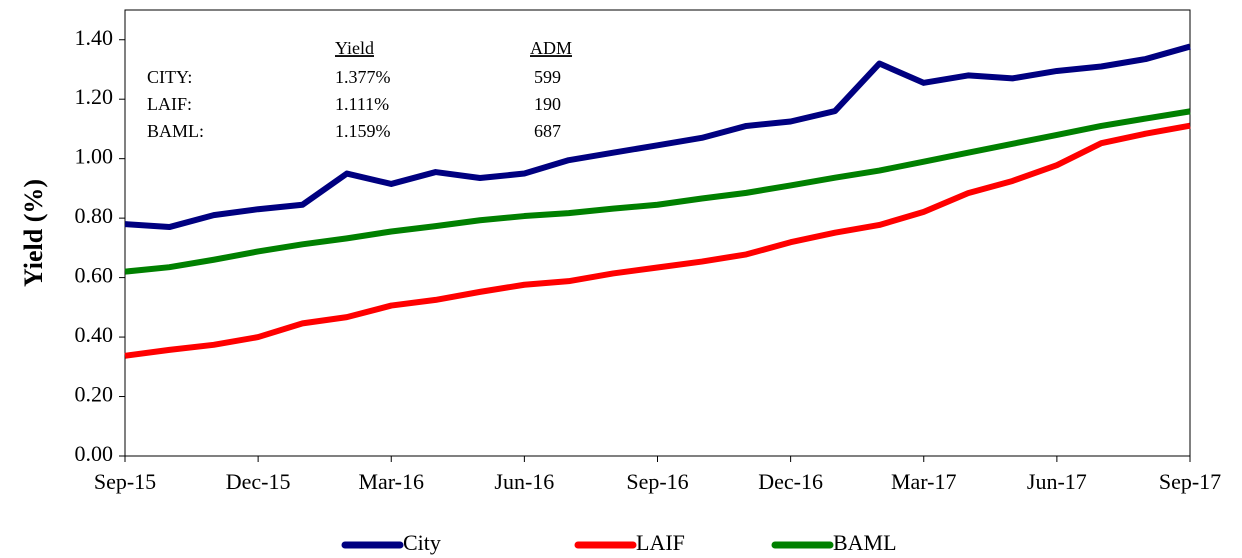  I want to click on annotation-cell: 687, so click(547, 131).